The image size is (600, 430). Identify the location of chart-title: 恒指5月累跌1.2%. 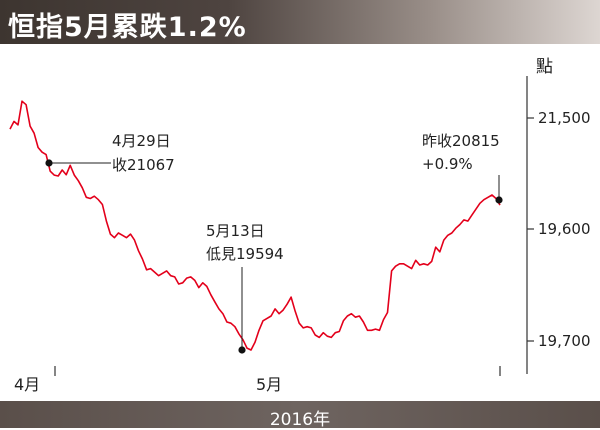
(127, 27).